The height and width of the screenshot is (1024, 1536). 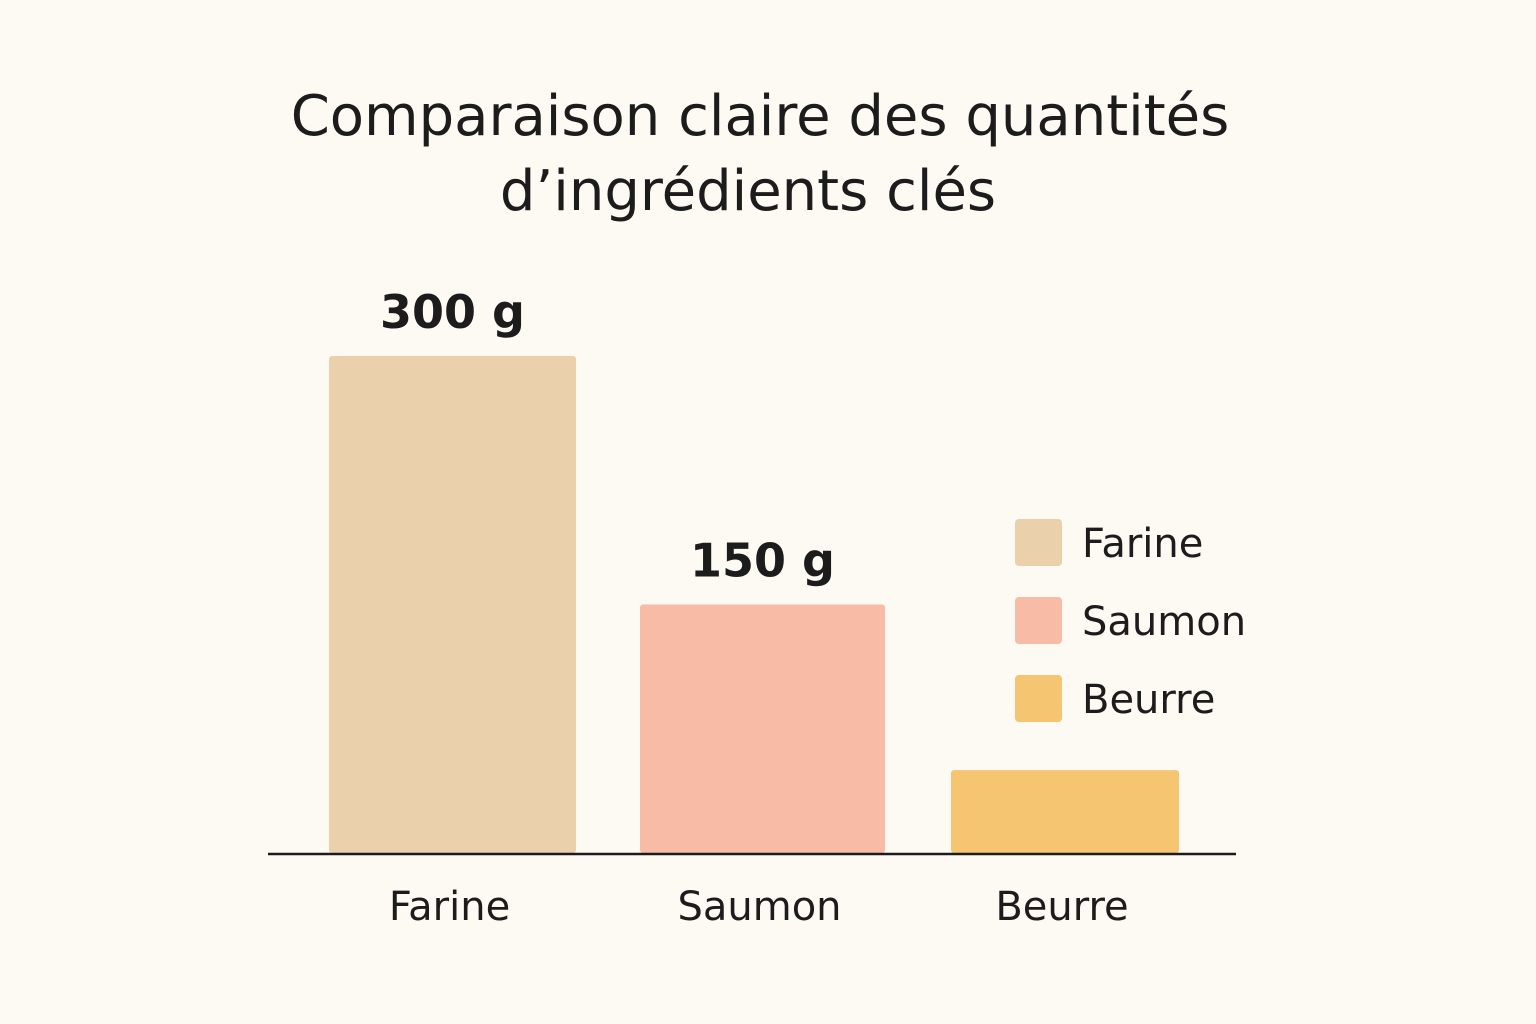 What do you see at coordinates (452, 312) in the screenshot?
I see `data-label-farine: 300 g` at bounding box center [452, 312].